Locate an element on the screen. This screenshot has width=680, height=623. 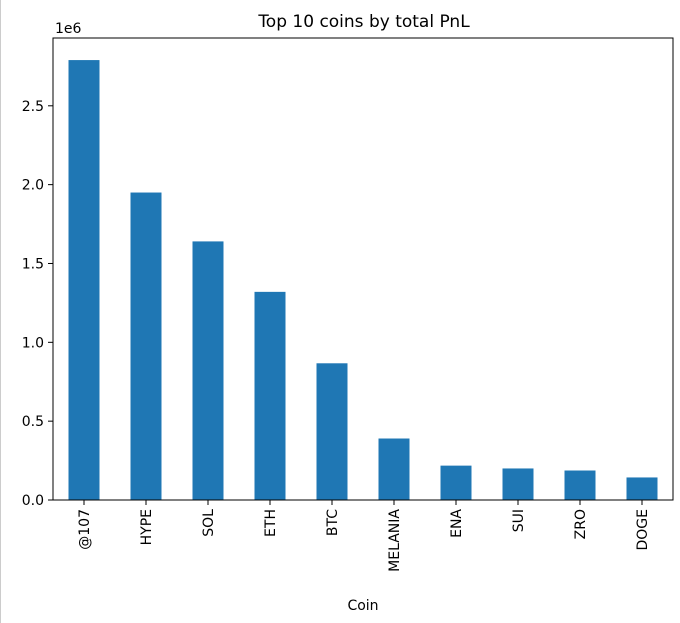
left-edge-line is located at coordinates (0, 311).